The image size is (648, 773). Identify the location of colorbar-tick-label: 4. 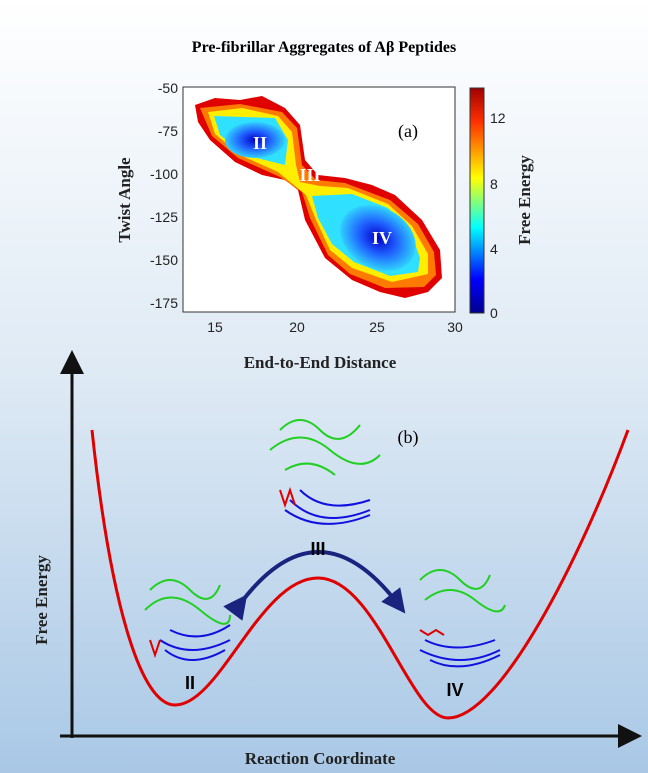
(494, 249).